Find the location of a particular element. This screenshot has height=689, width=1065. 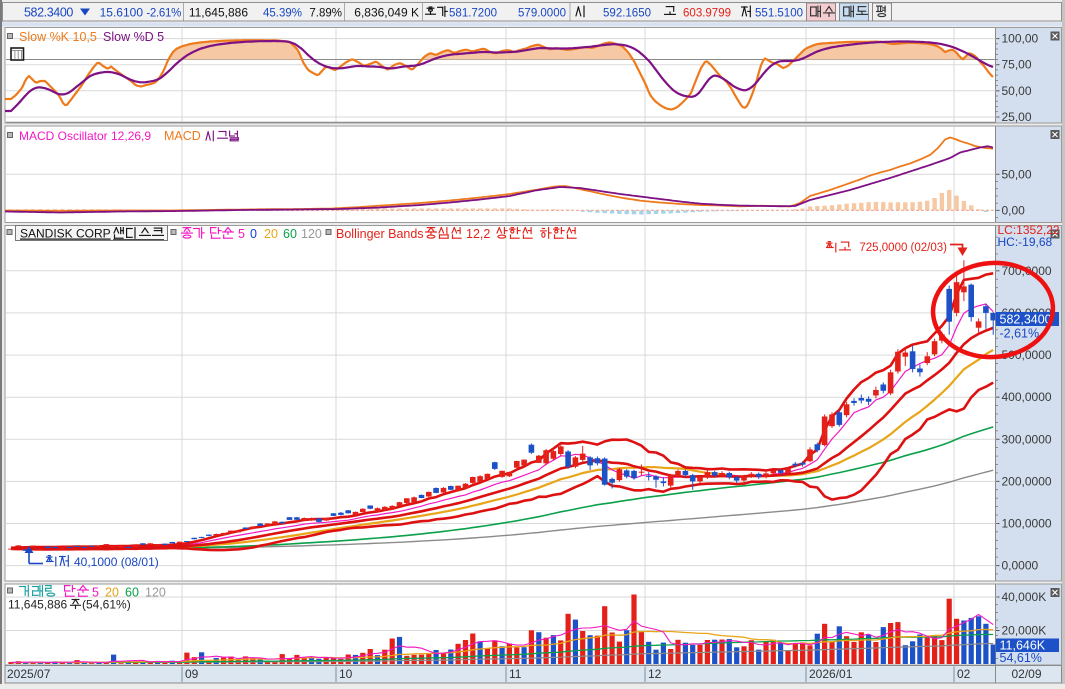

svg-text: 02/09 is located at coordinates (1027, 674).